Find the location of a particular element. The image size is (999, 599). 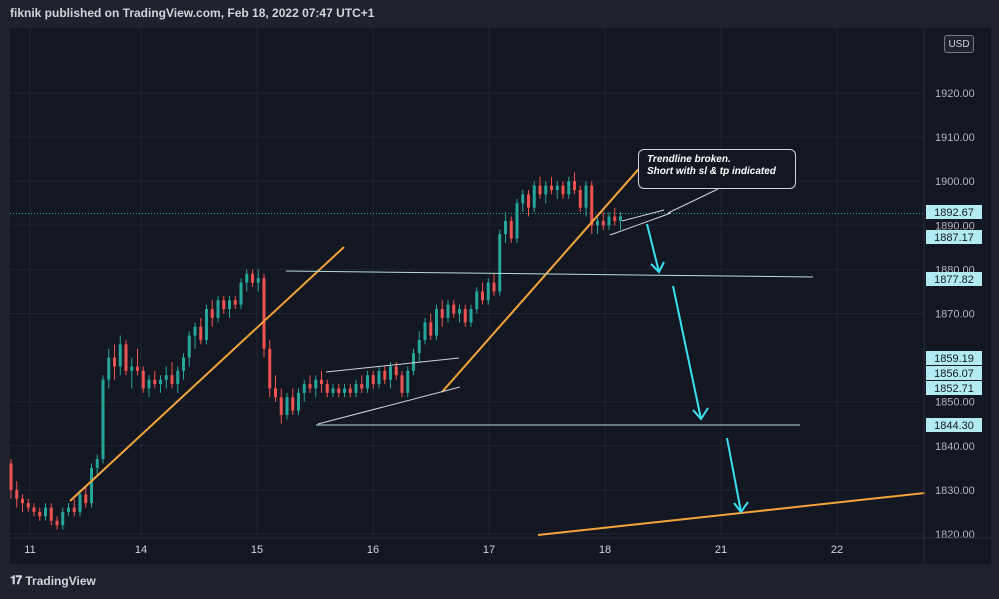

arrow-2-icon is located at coordinates (690, 353).